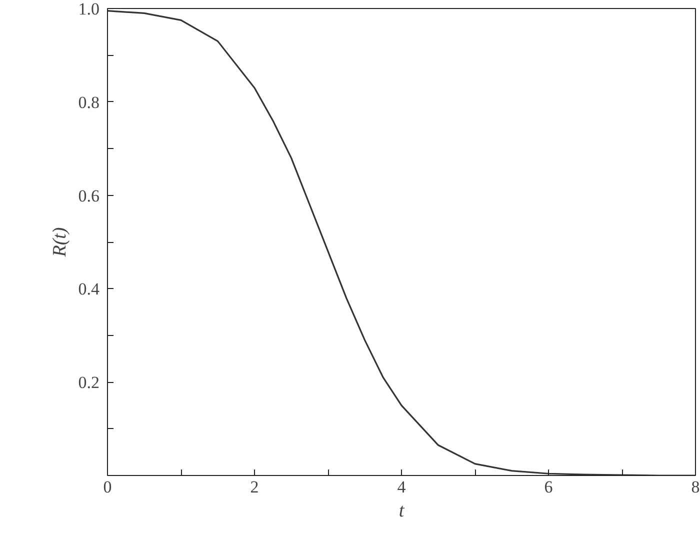 This screenshot has height=537, width=700. Describe the element at coordinates (695, 487) in the screenshot. I see `x-tick-label: 8` at that location.